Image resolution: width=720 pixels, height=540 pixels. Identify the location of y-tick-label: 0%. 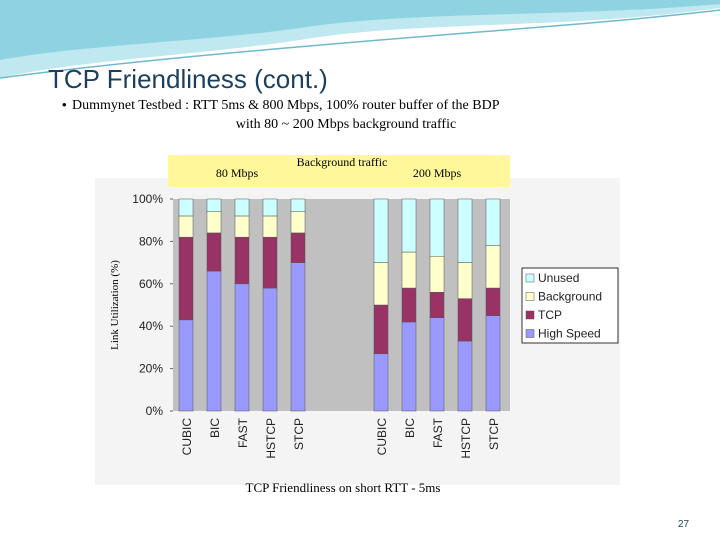
(155, 411).